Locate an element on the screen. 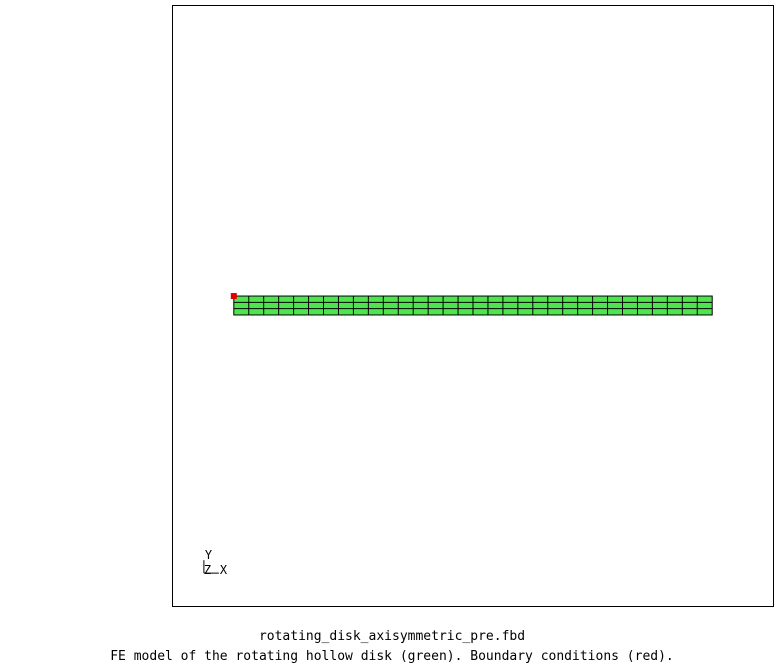 This screenshot has width=784, height=672. triad-x-label: X is located at coordinates (224, 570).